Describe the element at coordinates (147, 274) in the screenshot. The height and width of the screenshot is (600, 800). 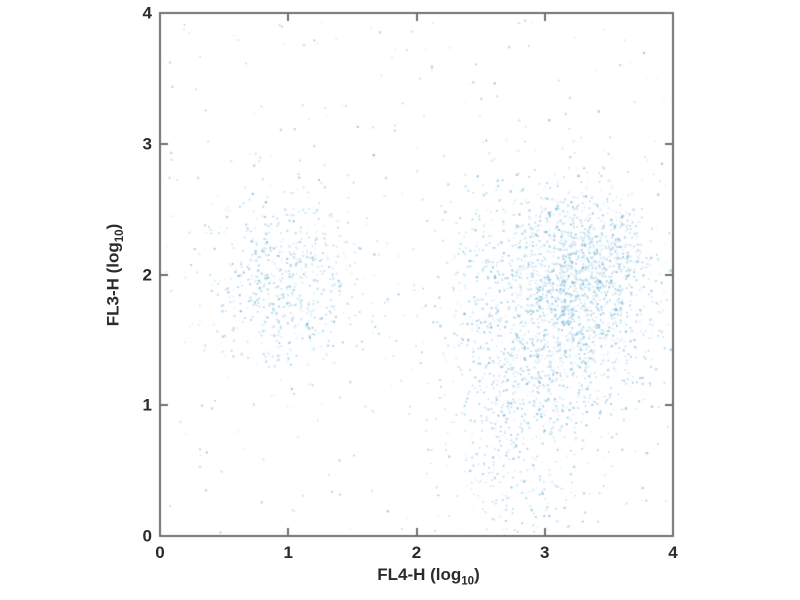
I see `y-tick-label-2: 2` at that location.